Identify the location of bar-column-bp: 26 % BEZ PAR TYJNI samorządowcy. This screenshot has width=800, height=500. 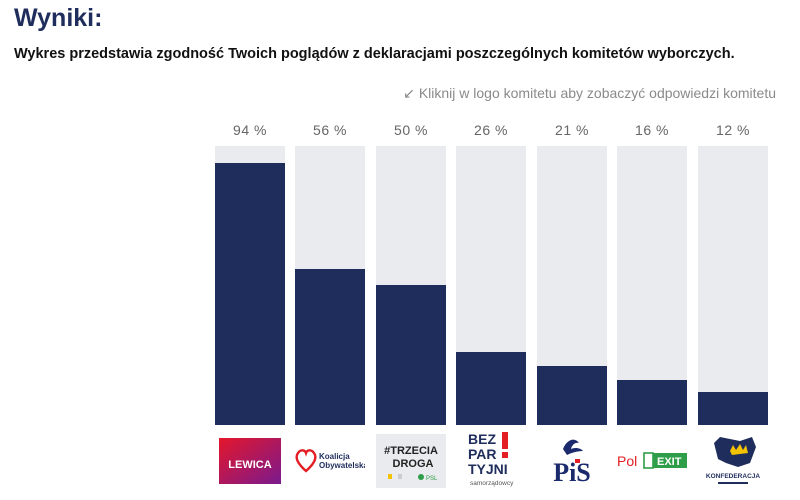
(491, 308).